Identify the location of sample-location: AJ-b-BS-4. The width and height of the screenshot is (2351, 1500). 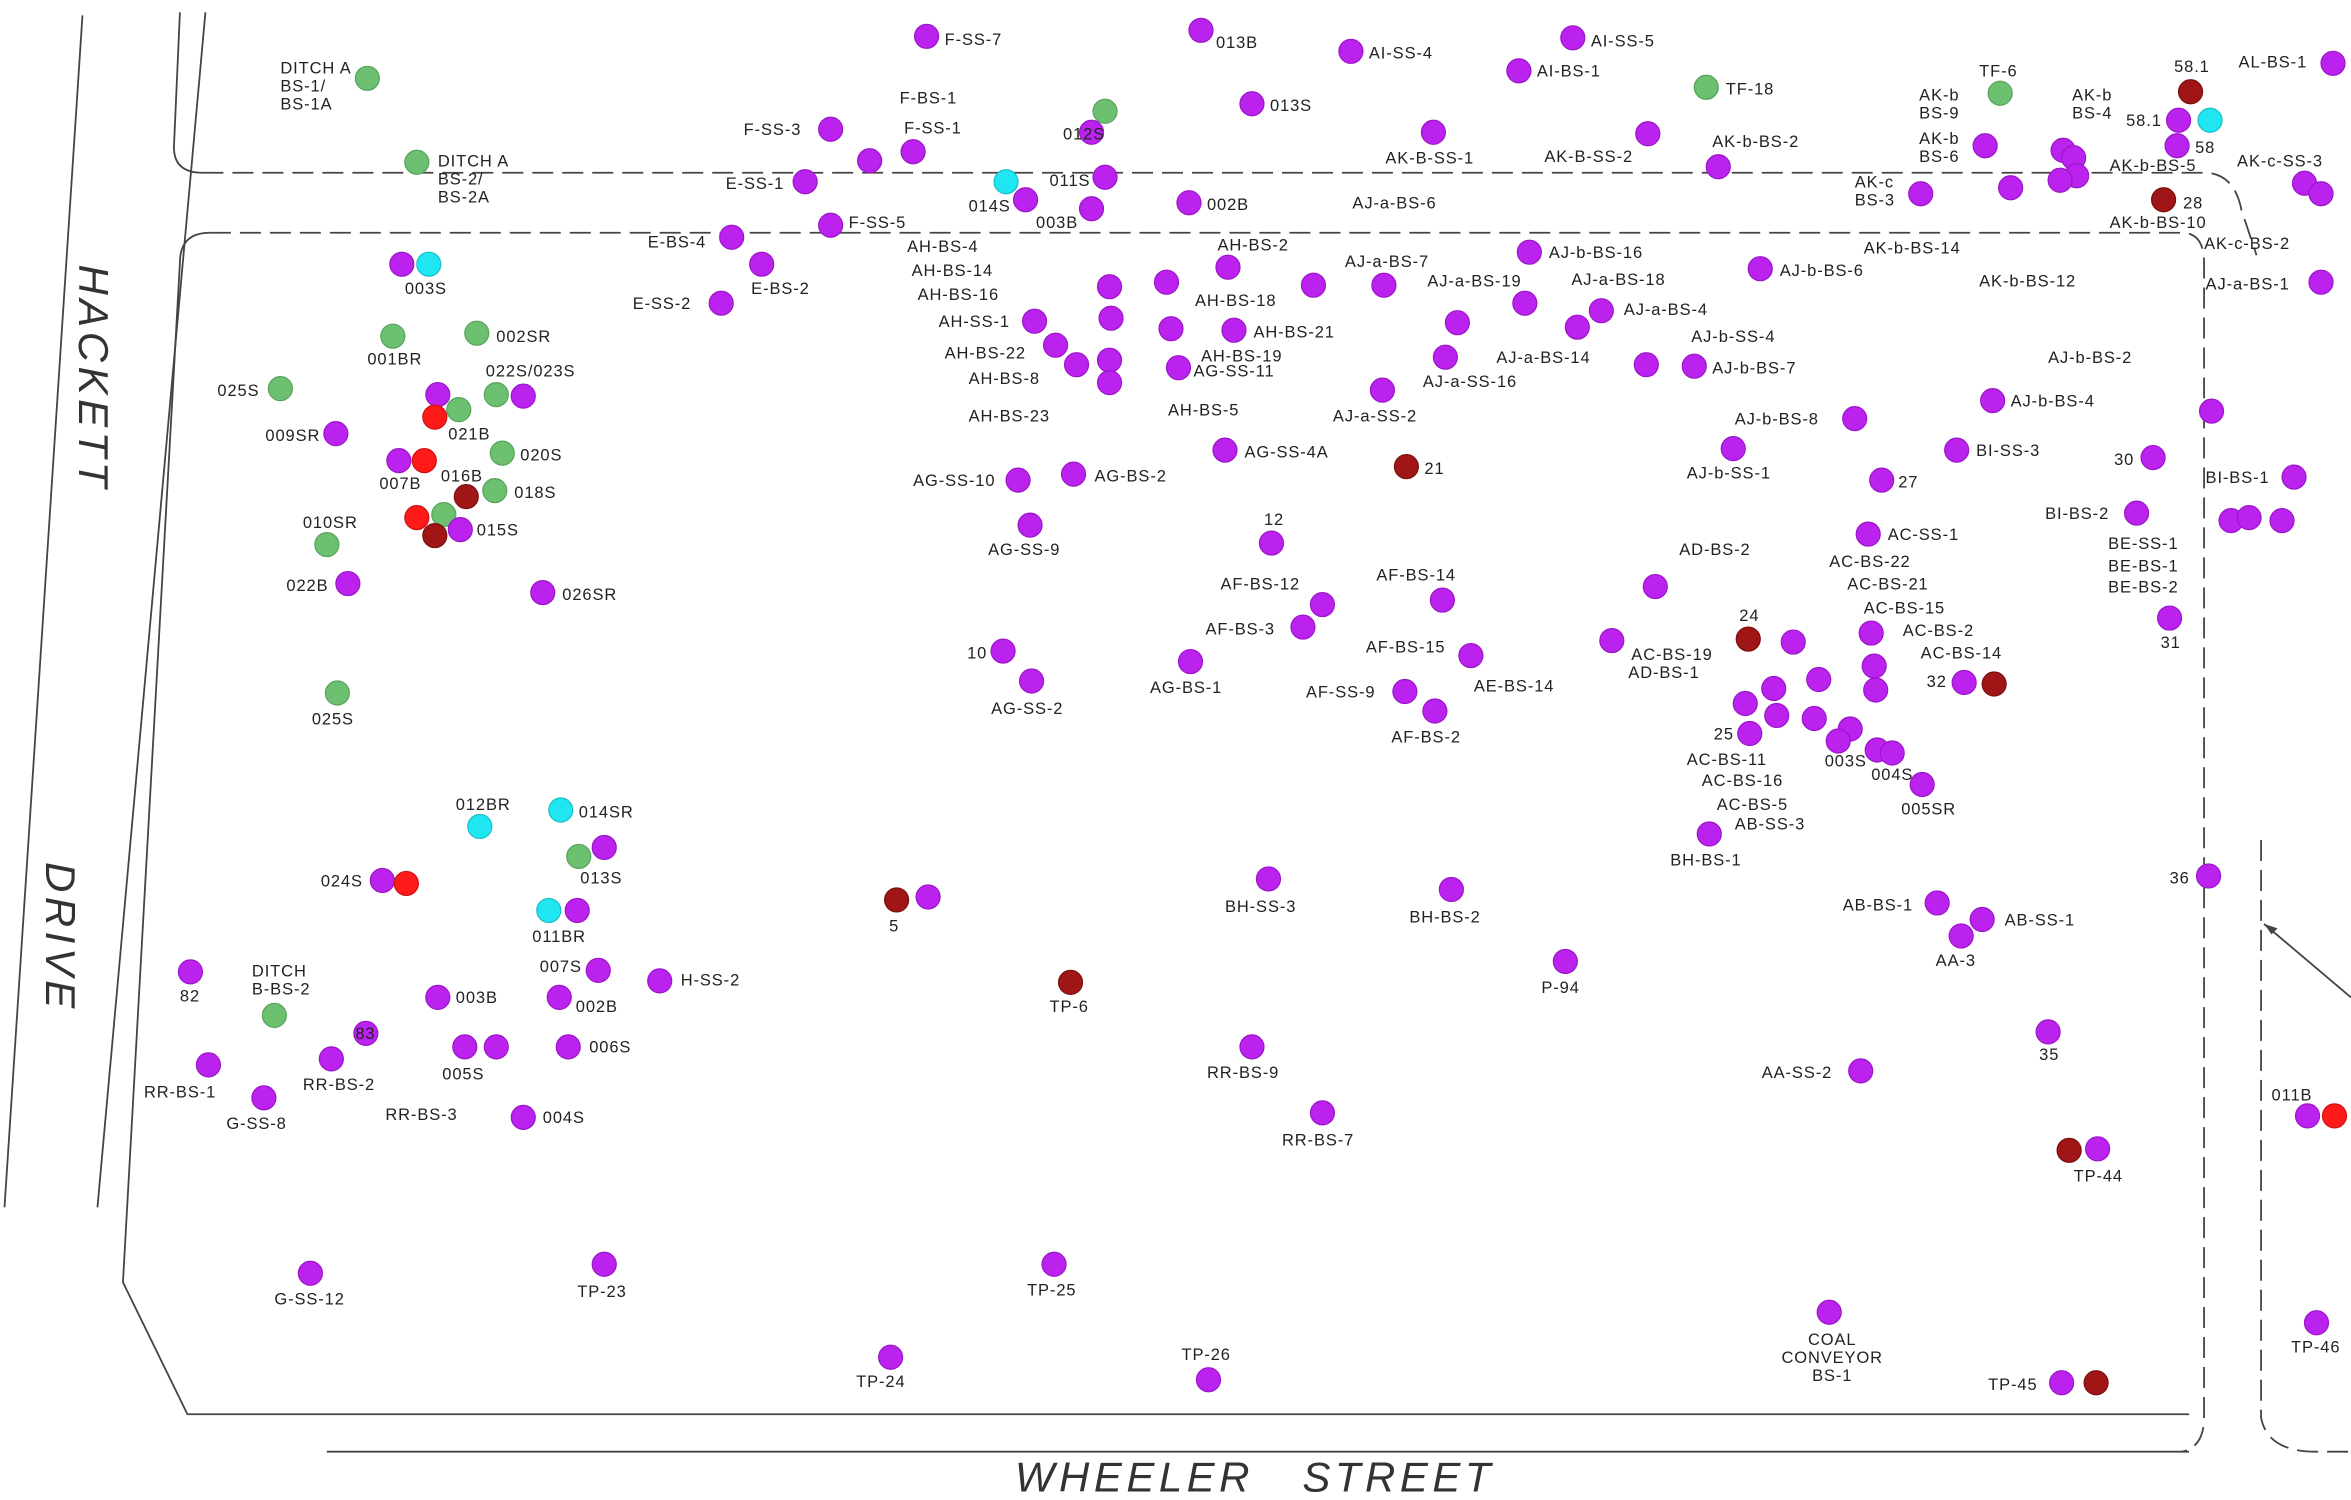
(2037, 401).